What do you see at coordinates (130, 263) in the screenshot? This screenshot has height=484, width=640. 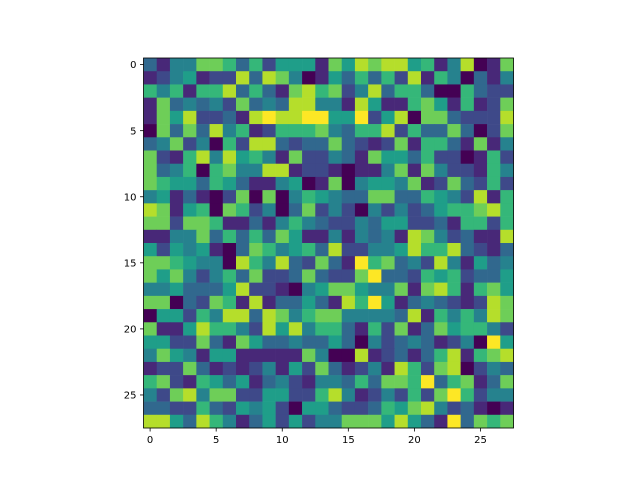 I see `y-tick-label: 15` at bounding box center [130, 263].